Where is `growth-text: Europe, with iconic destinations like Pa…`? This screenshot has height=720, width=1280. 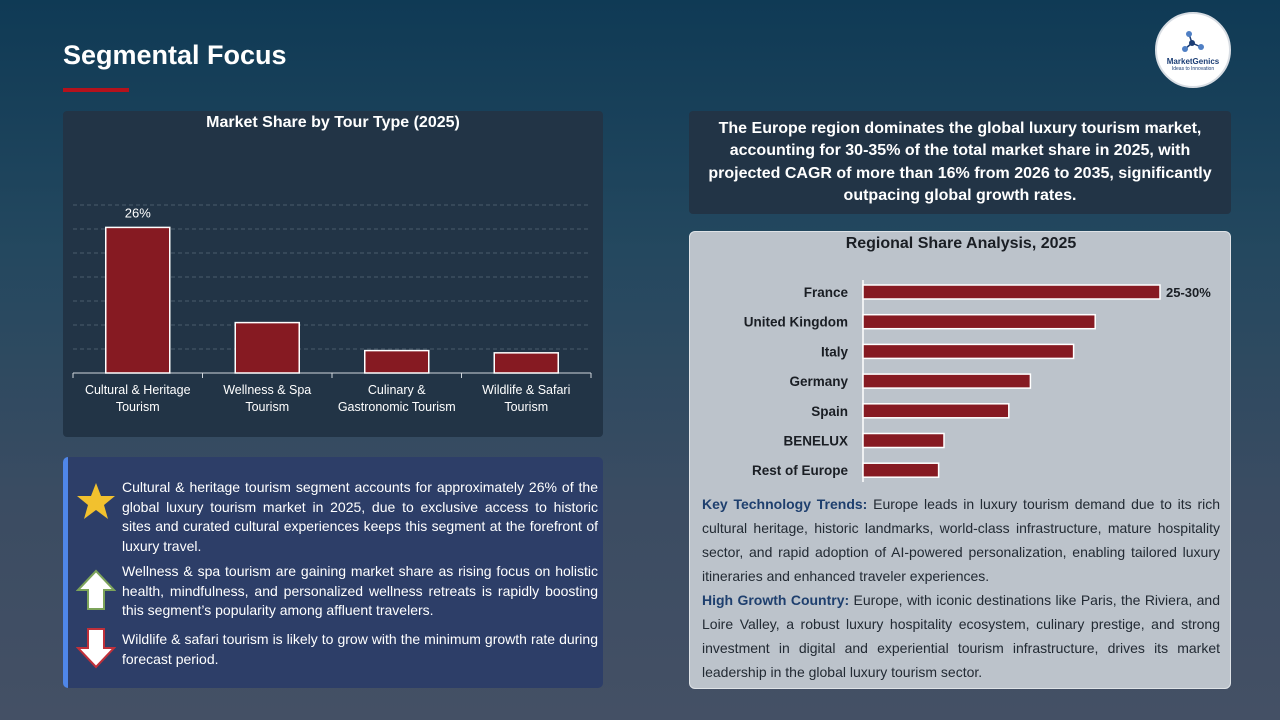 growth-text: Europe, with iconic destinations like Pa… is located at coordinates (961, 636).